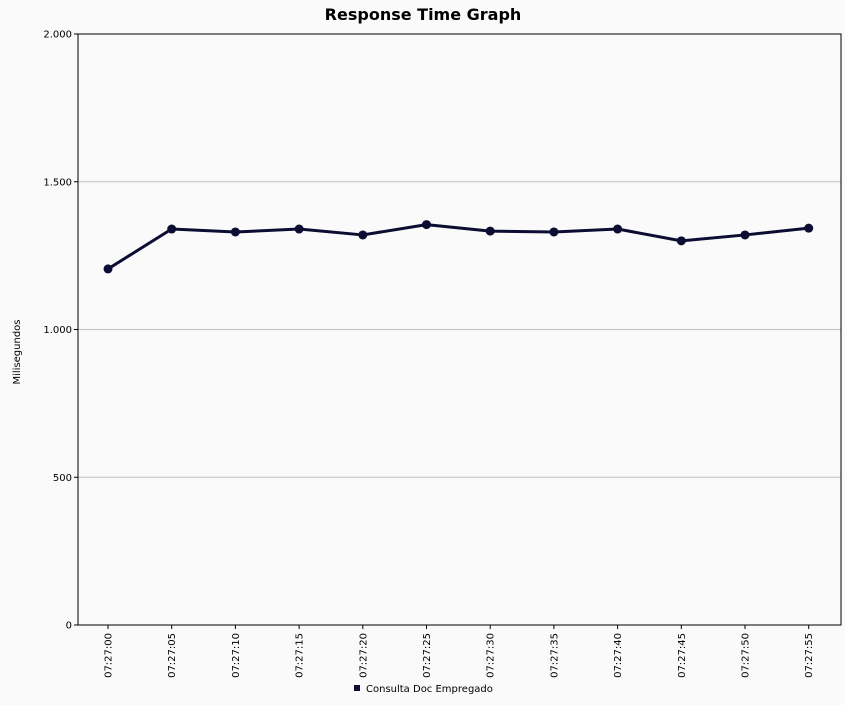 The width and height of the screenshot is (845, 705). I want to click on y-tick-label: 1.500, so click(57, 182).